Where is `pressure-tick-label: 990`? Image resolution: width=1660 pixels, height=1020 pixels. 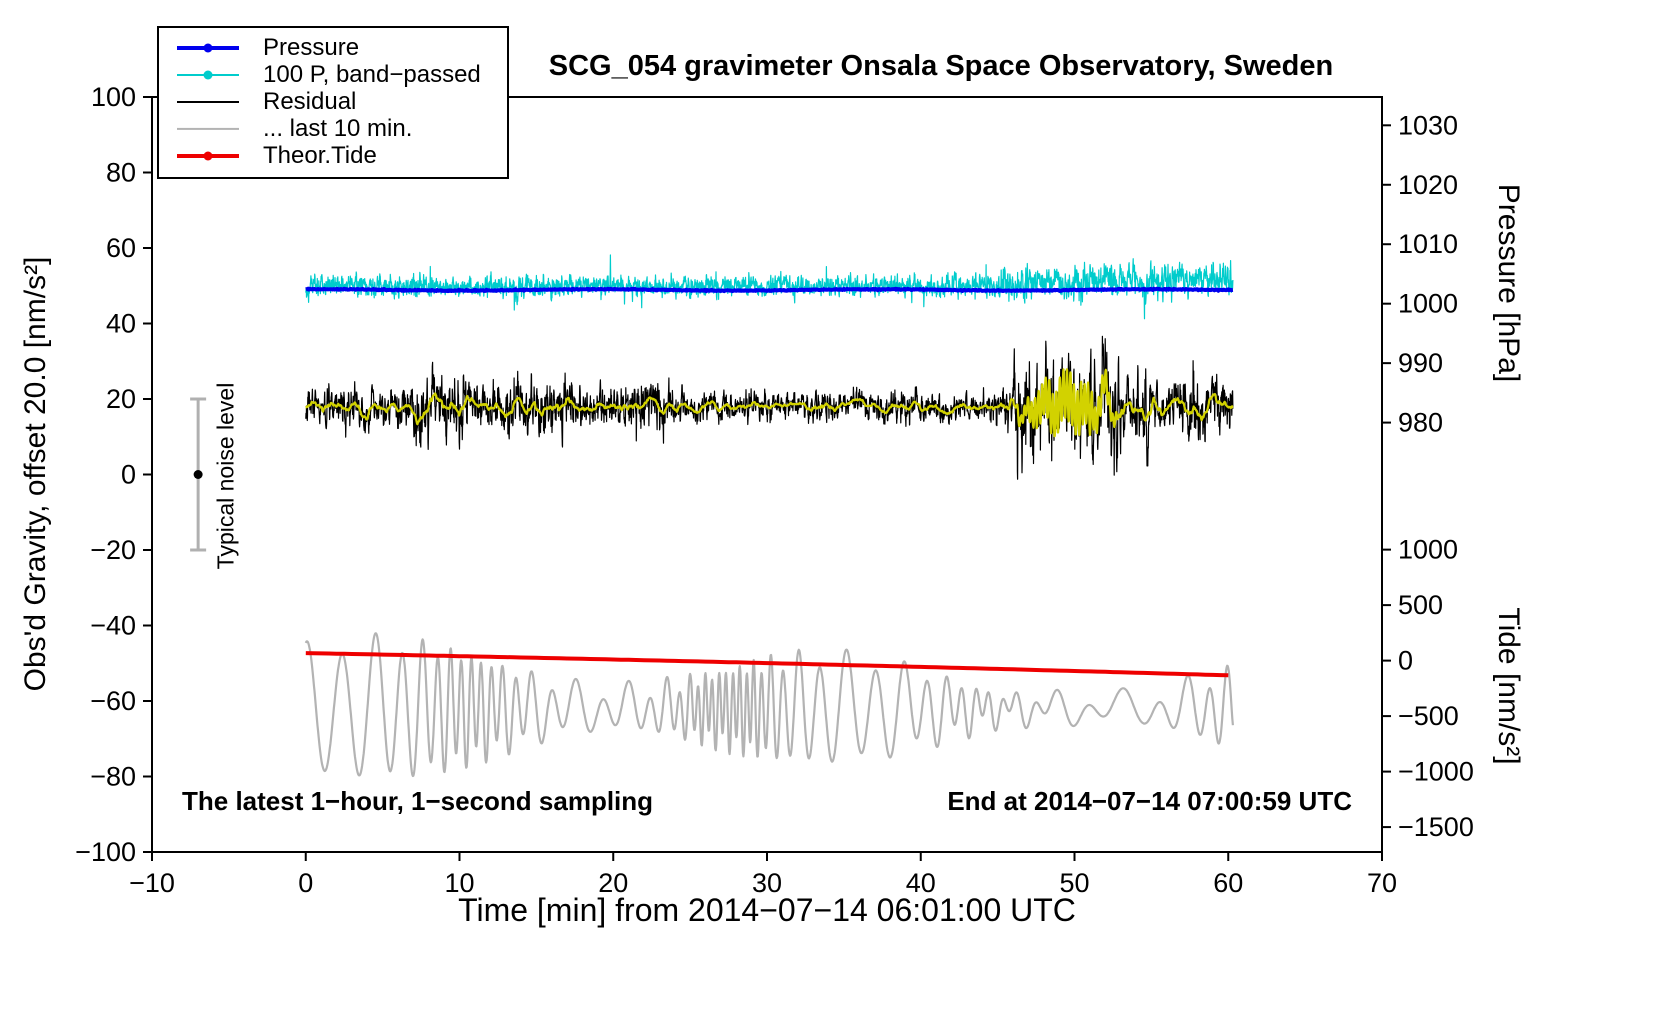 pressure-tick-label: 990 is located at coordinates (1420, 363).